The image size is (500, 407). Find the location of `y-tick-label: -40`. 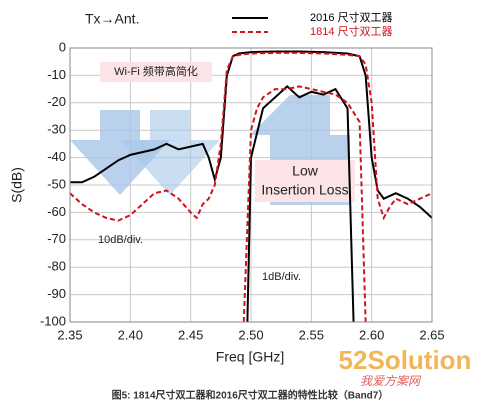

y-tick-label: -40 is located at coordinates (56, 156).